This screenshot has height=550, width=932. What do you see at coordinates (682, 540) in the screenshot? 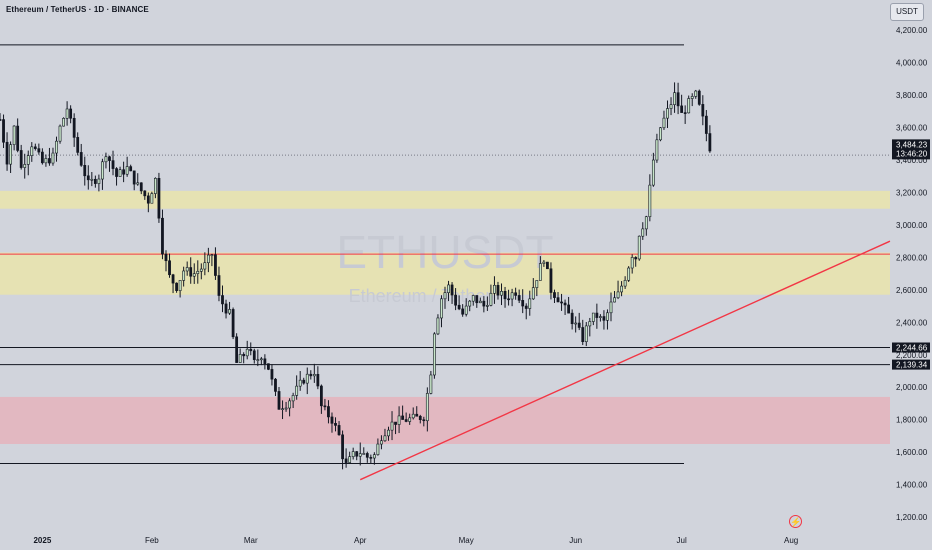
I see `x-tick-label: Jul` at bounding box center [682, 540].